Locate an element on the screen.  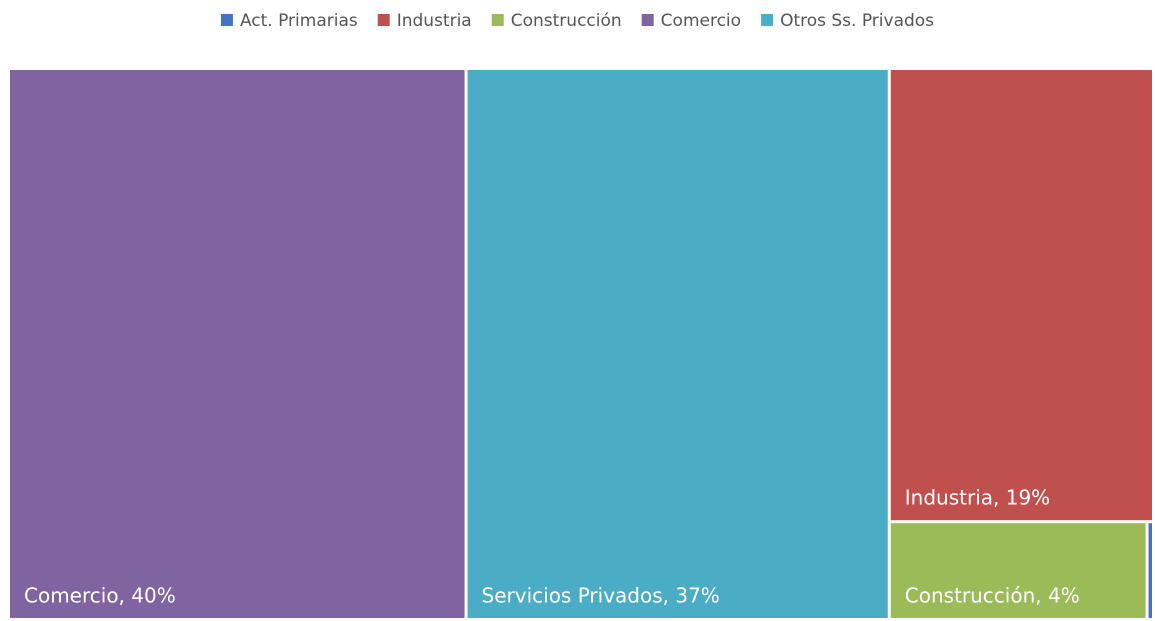
legend-label: Comercio is located at coordinates (701, 21).